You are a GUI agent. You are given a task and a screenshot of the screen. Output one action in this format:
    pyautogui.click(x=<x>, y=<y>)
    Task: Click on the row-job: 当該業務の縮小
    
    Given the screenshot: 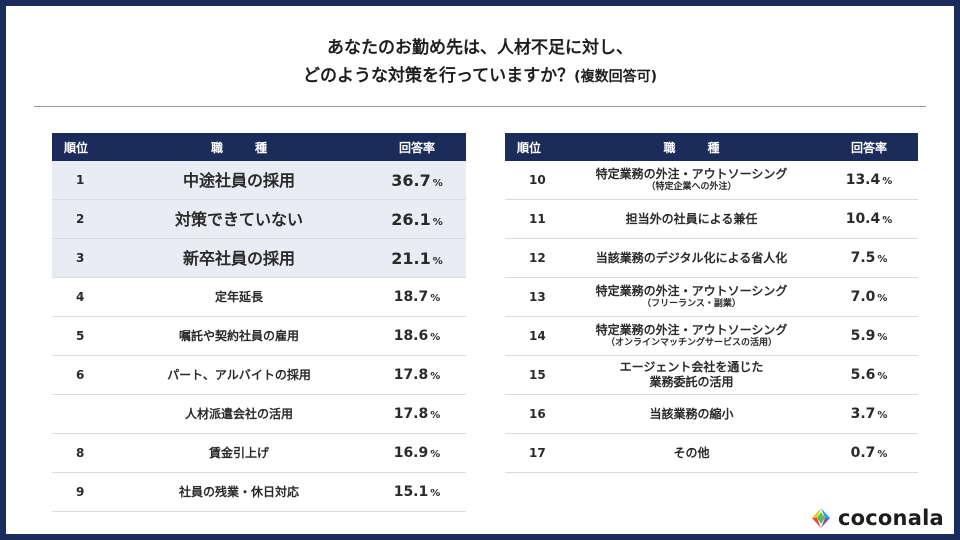 What is the action you would take?
    pyautogui.click(x=691, y=414)
    